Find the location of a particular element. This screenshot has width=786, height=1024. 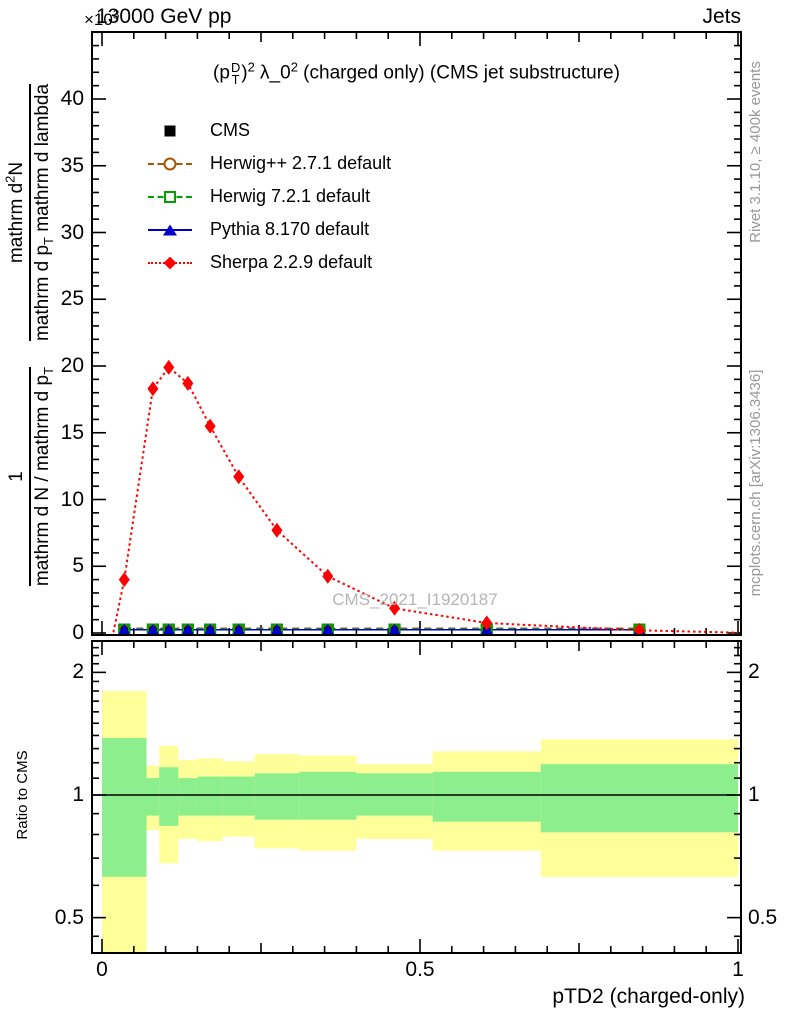

open-circle-icon is located at coordinates (170, 164).